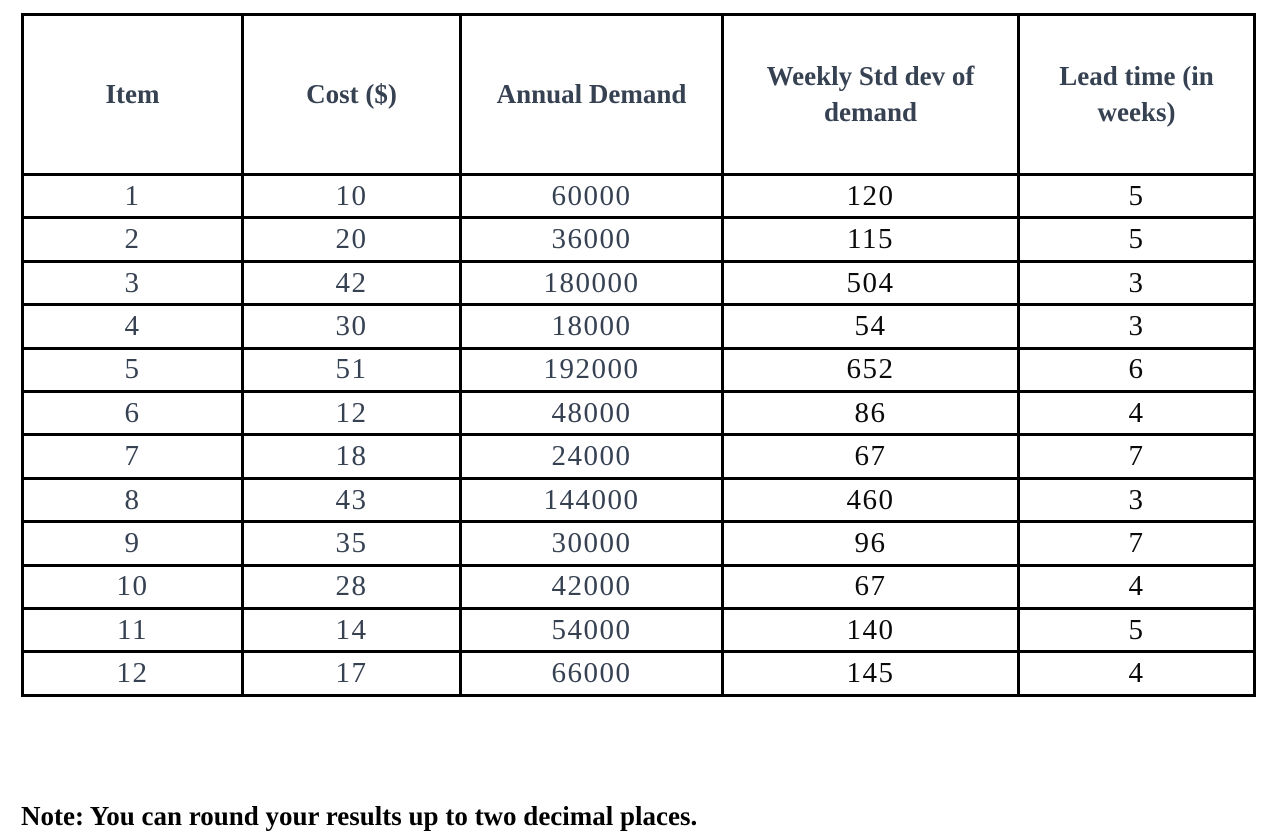 This screenshot has height=832, width=1264. I want to click on table-cell: 14, so click(351, 630).